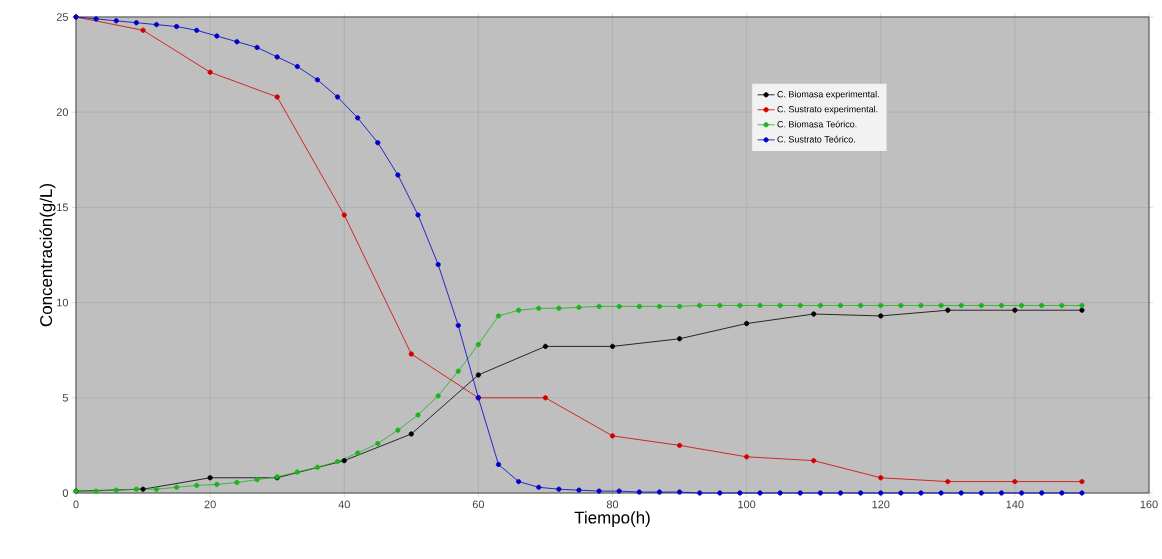 The height and width of the screenshot is (559, 1162). What do you see at coordinates (1015, 504) in the screenshot?
I see `x-tick-label: 140` at bounding box center [1015, 504].